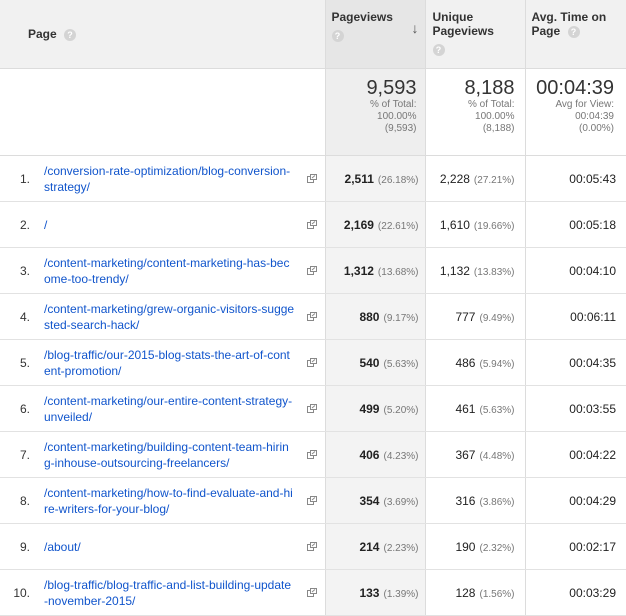 This screenshot has width=626, height=616. What do you see at coordinates (398, 180) in the screenshot?
I see `pageviews-percent: (26.18%)` at bounding box center [398, 180].